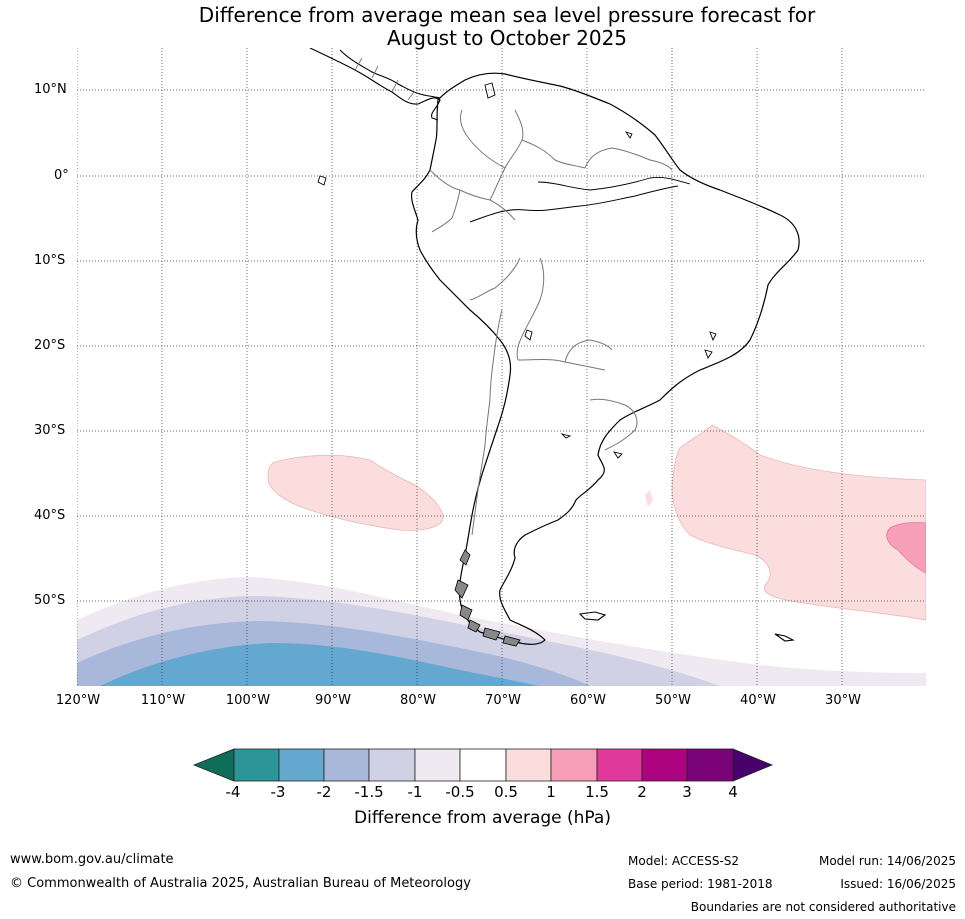 This screenshot has width=965, height=919. Describe the element at coordinates (592, 616) in the screenshot. I see `falkland-islands` at that location.